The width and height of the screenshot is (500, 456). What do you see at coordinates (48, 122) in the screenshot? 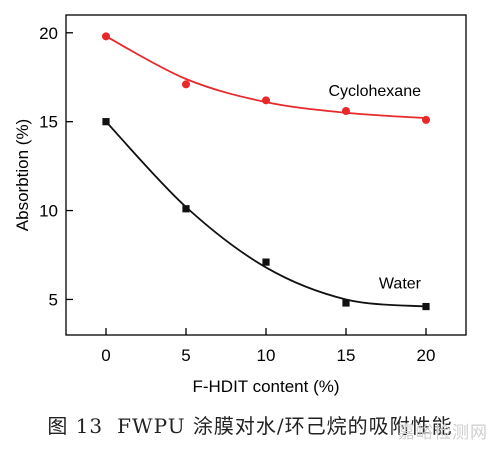
I see `y-tick-label: 15` at bounding box center [48, 122].